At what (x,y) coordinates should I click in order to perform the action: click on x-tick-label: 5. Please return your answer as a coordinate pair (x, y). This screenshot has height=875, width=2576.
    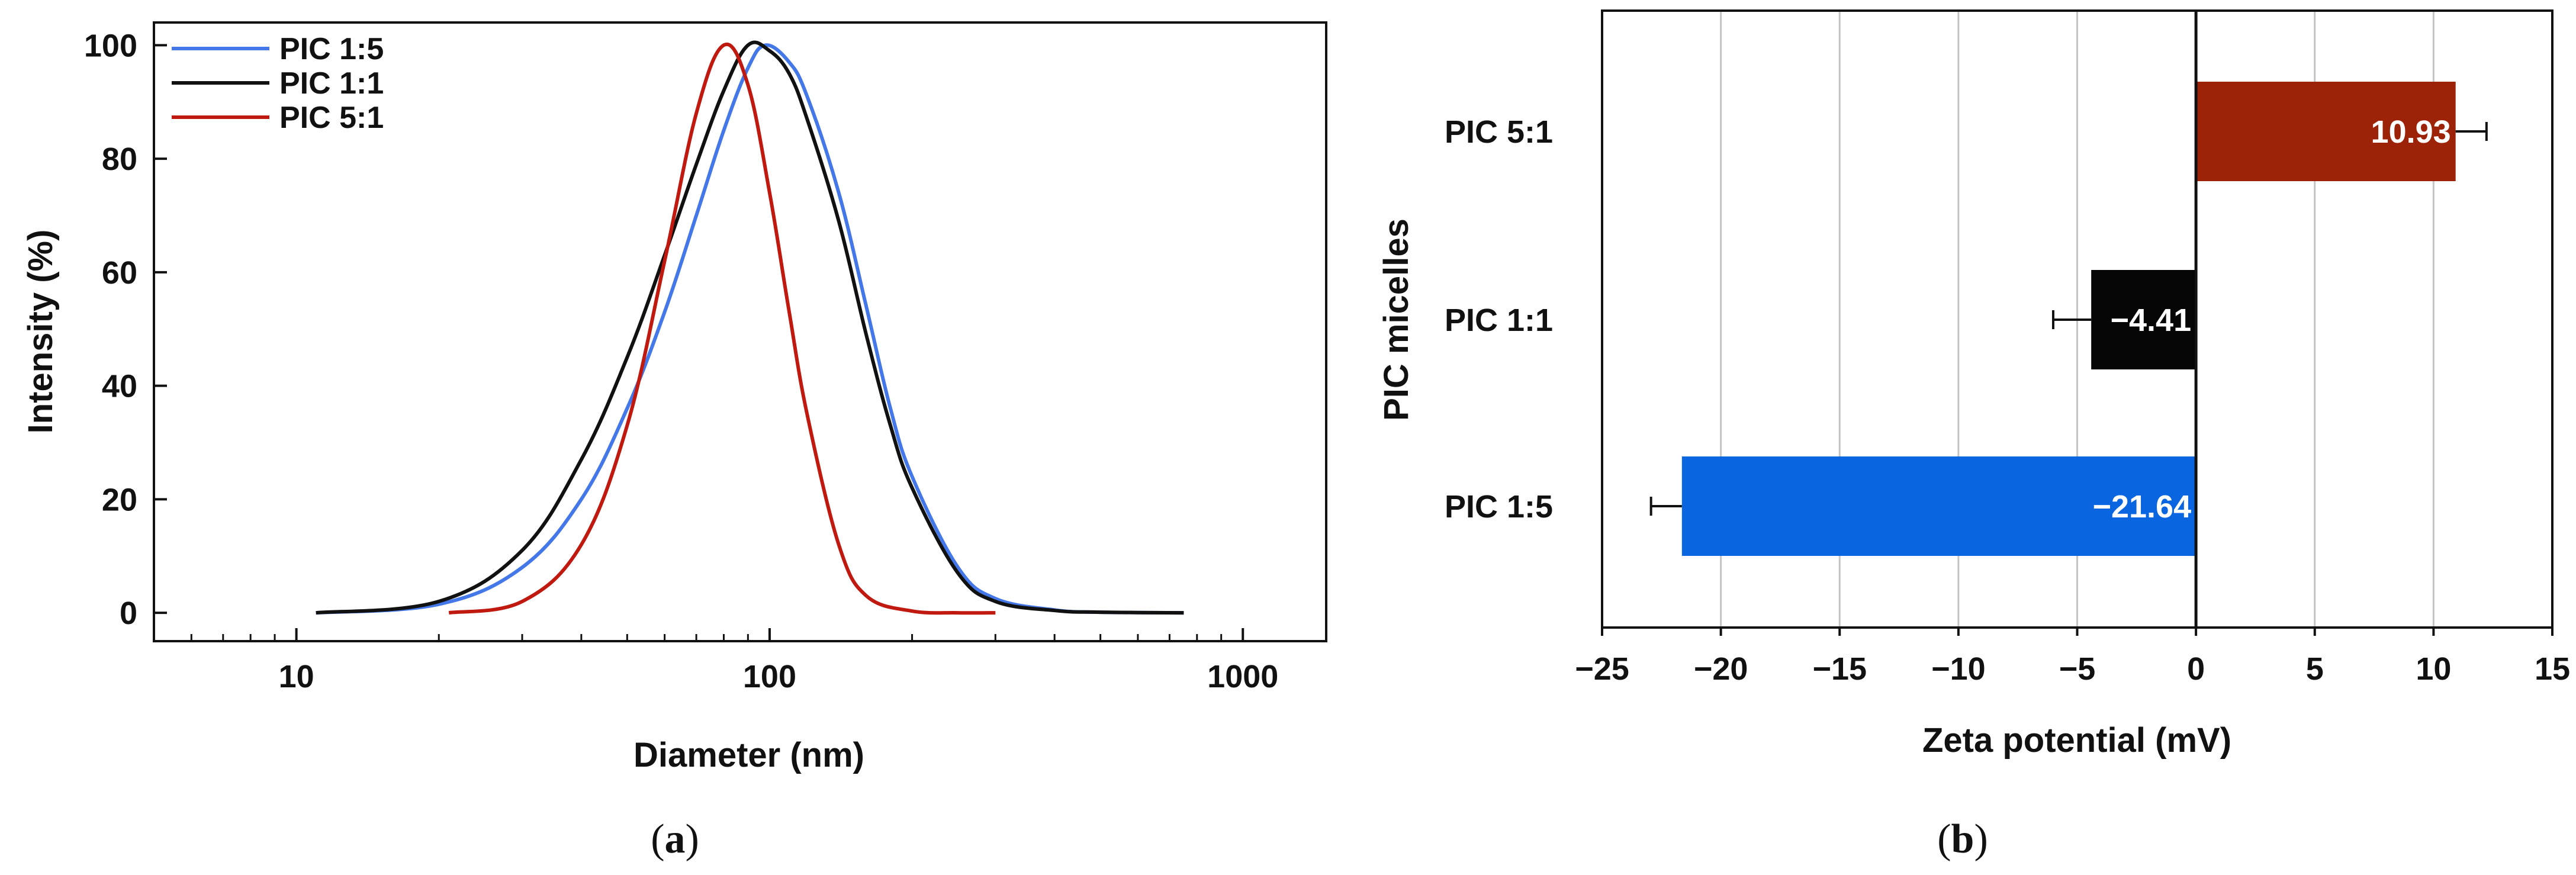
    Looking at the image, I should click on (2315, 669).